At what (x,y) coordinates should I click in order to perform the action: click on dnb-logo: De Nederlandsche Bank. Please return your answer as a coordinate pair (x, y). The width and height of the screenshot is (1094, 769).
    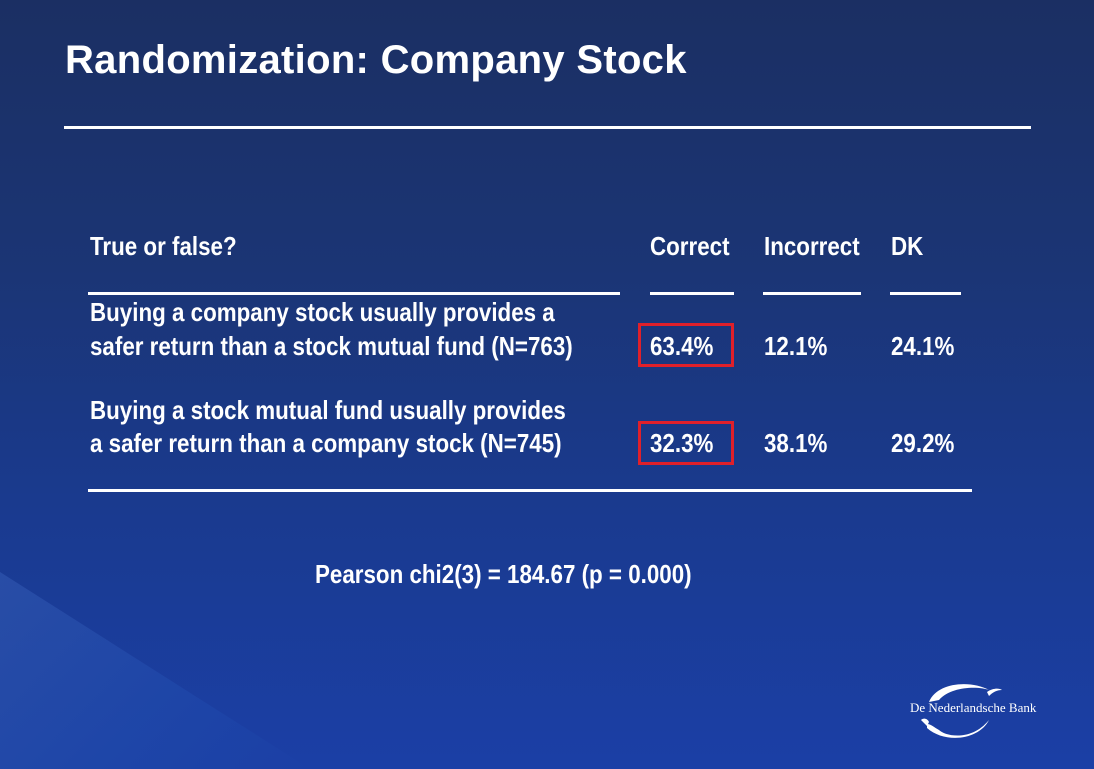
    Looking at the image, I should click on (980, 711).